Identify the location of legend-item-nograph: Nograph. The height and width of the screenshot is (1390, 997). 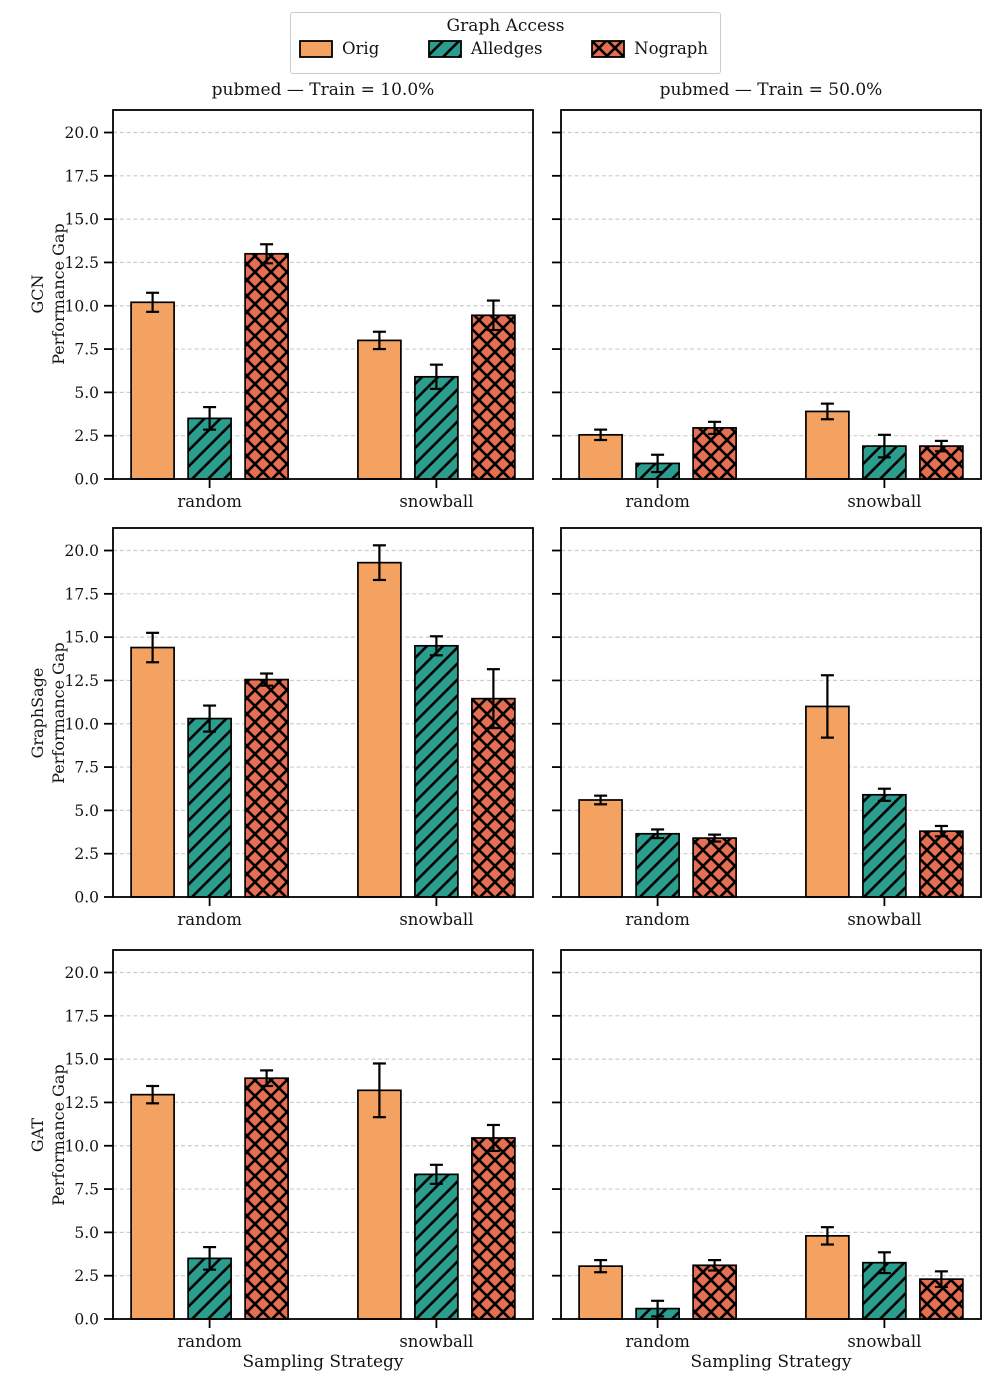
(649, 48).